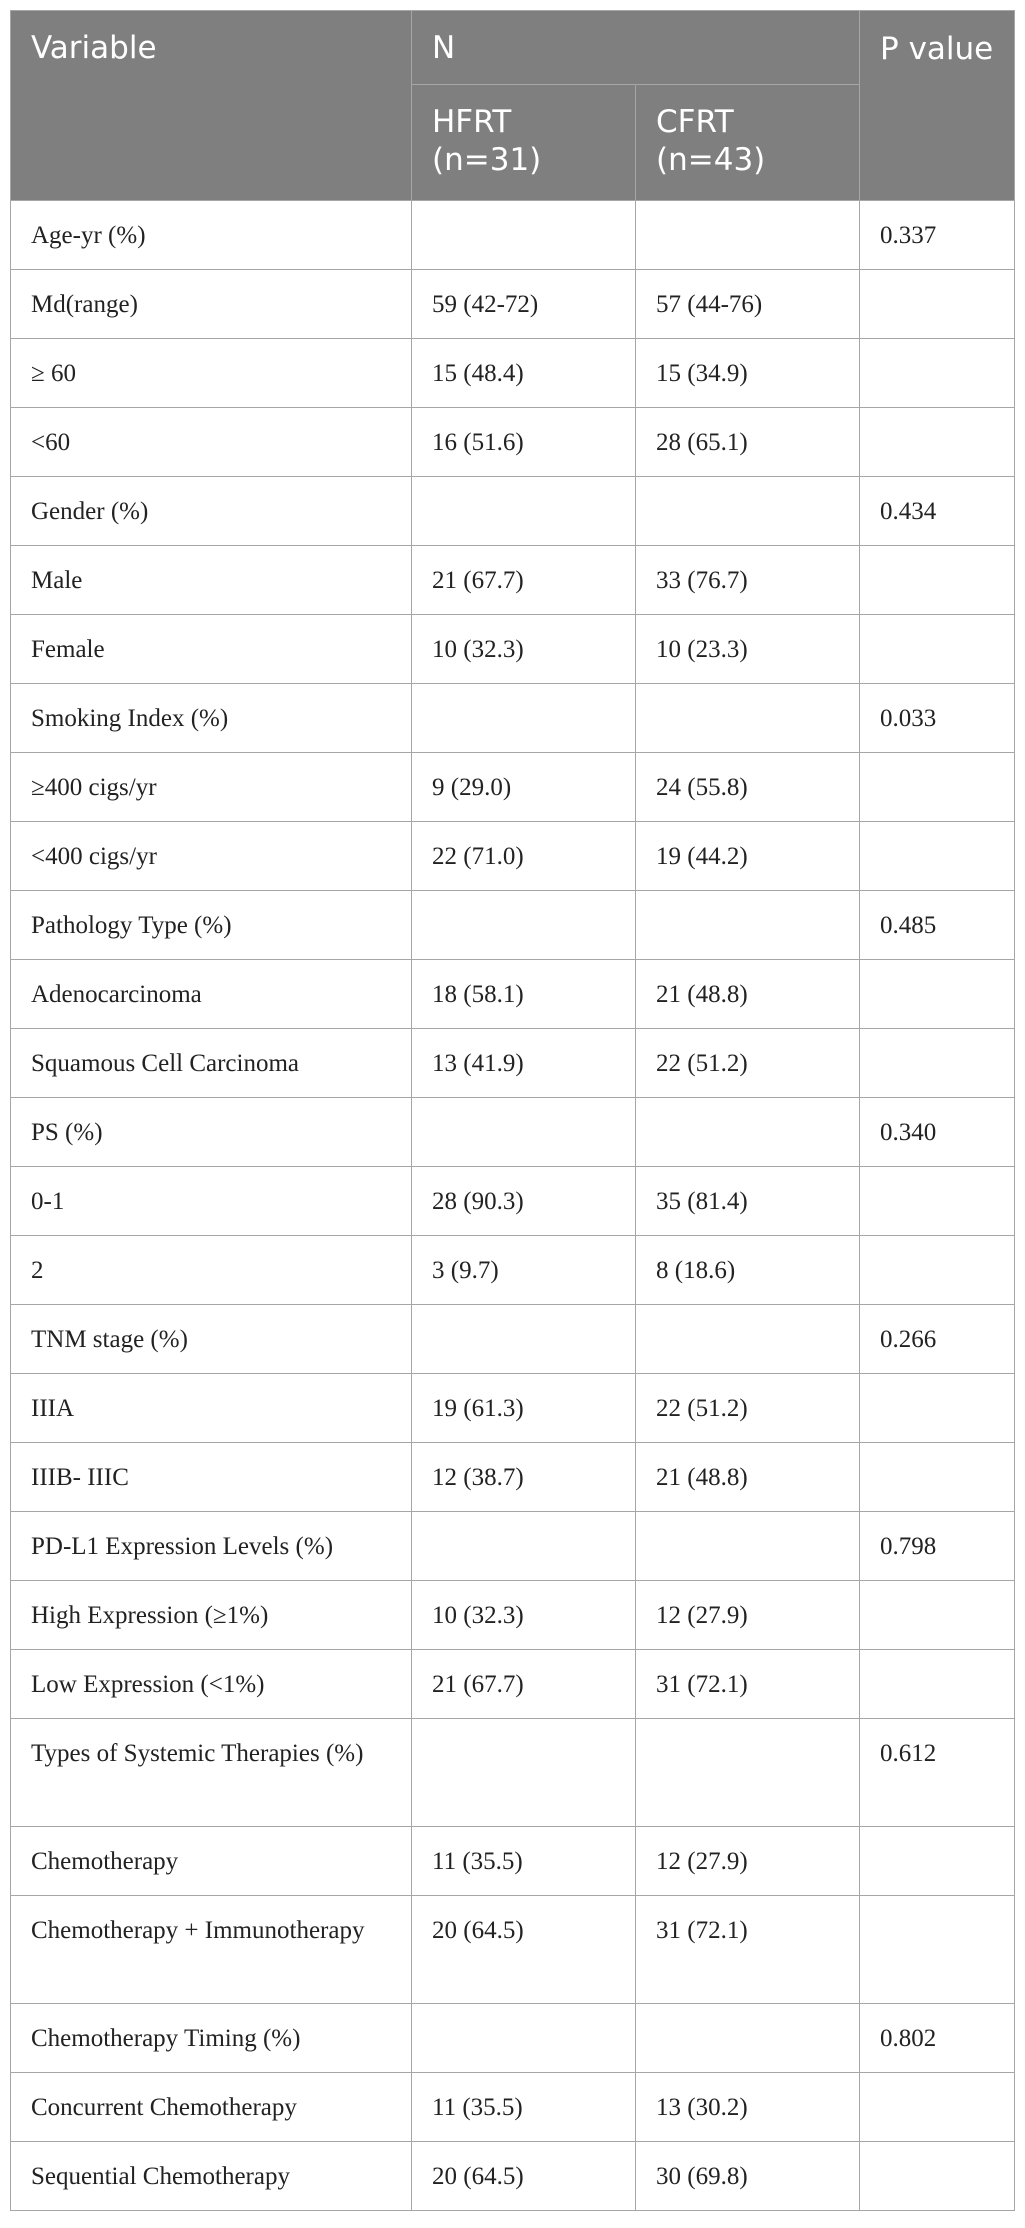 The width and height of the screenshot is (1025, 2228). What do you see at coordinates (513, 1546) in the screenshot?
I see `table-row: PD-L1 Expression Levels (%) 0.798` at bounding box center [513, 1546].